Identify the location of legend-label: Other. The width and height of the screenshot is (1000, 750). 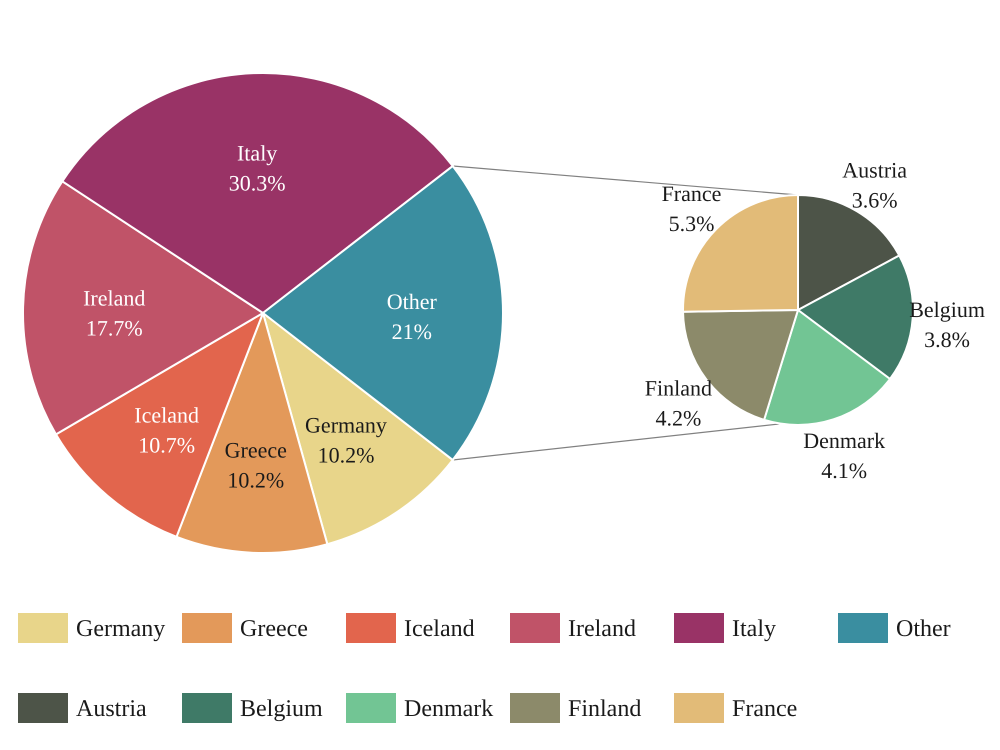
(923, 629).